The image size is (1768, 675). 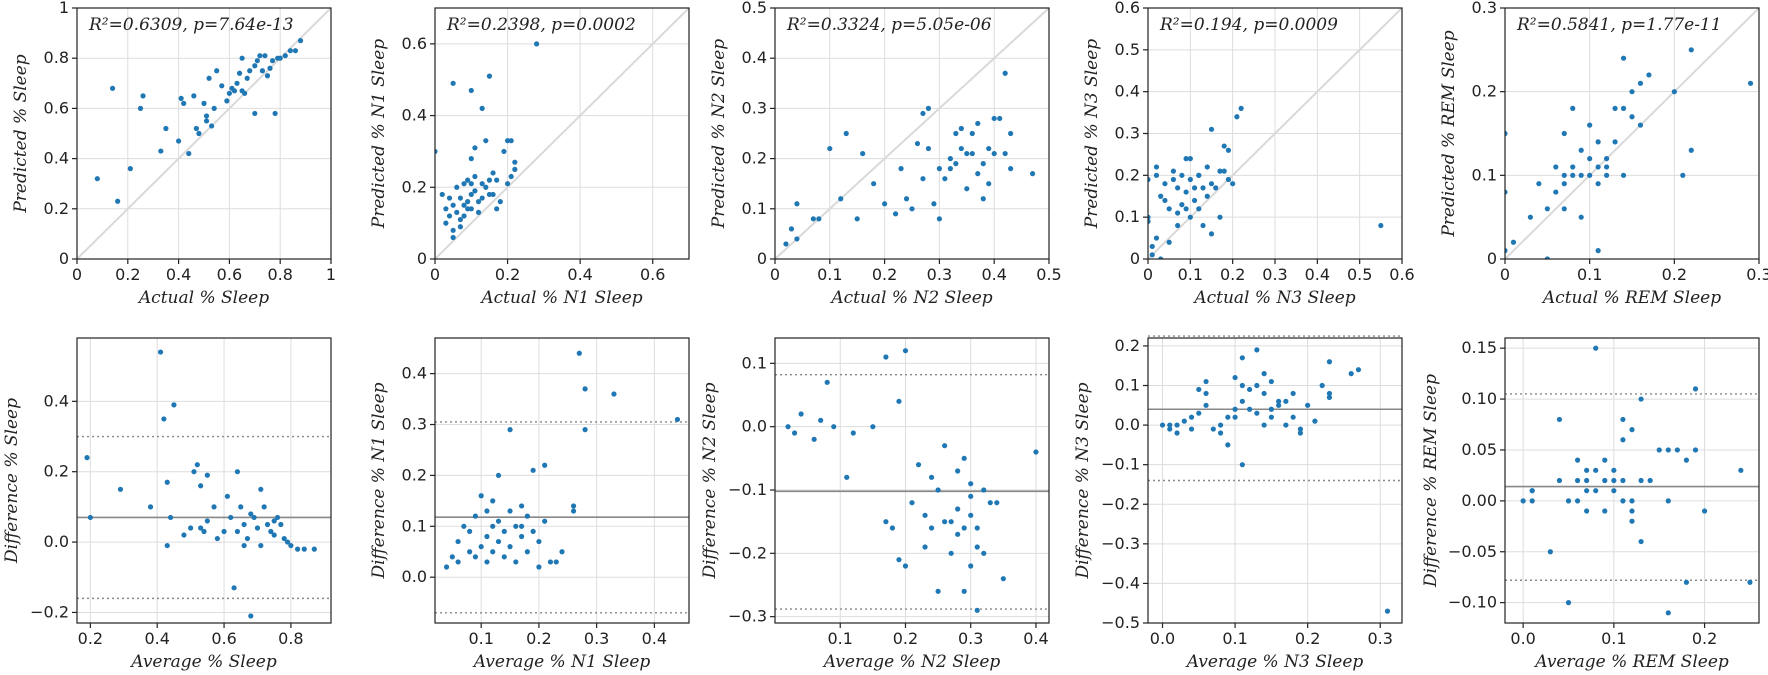 I want to click on y-tick-label: 0, so click(x=422, y=258).